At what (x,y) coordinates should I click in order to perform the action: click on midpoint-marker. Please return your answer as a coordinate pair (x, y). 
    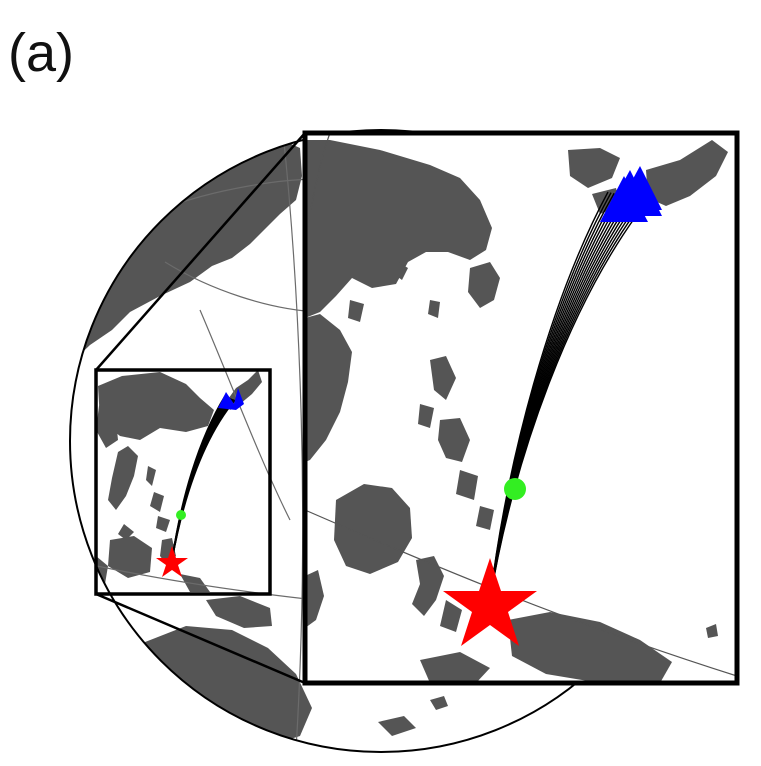
    Looking at the image, I should click on (515, 489).